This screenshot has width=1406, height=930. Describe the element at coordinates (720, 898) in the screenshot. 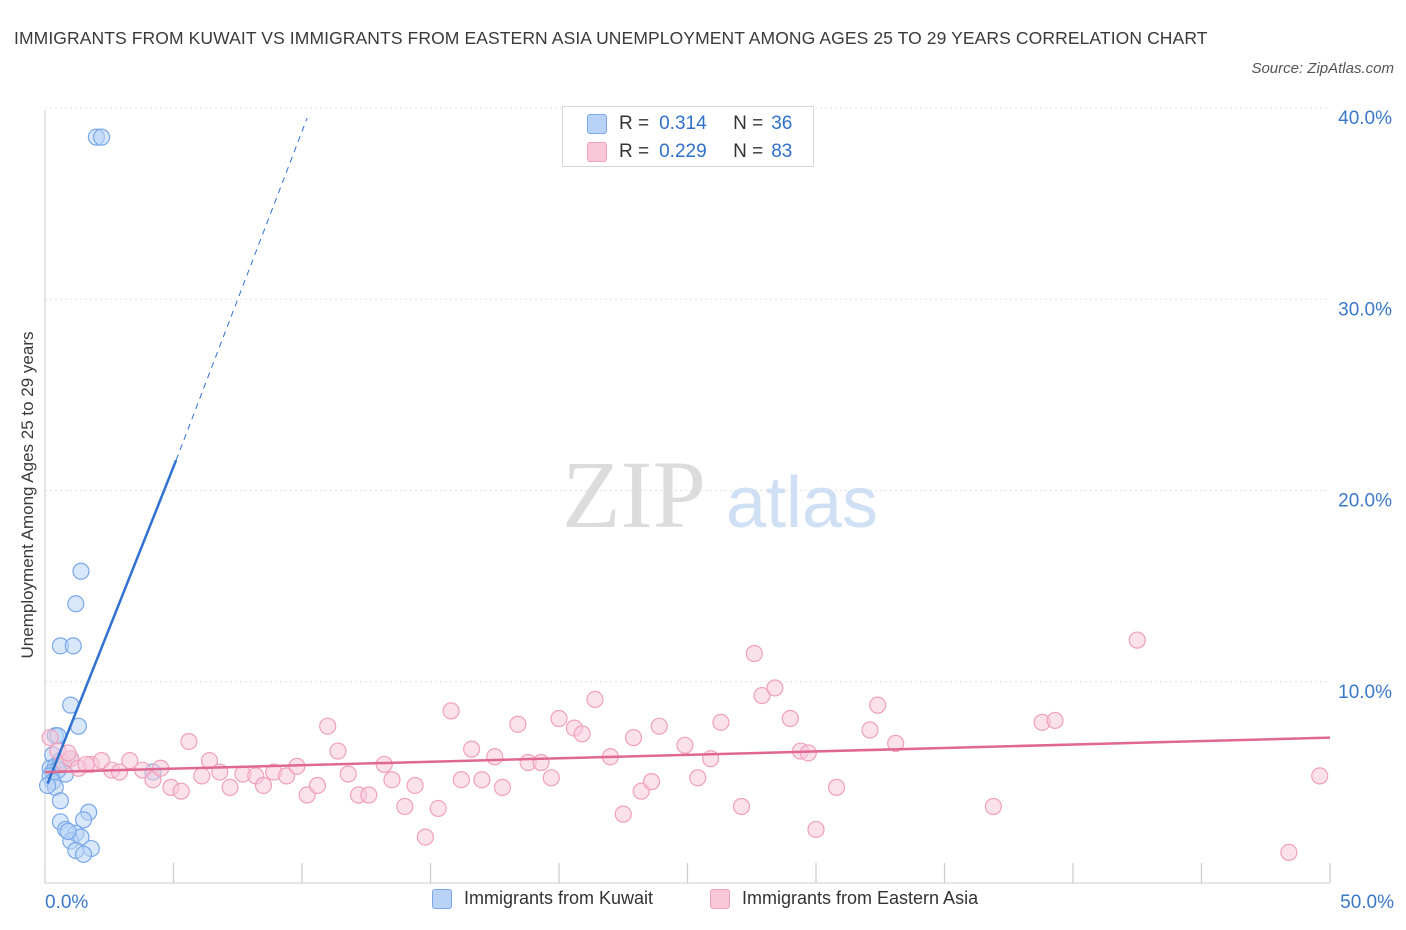

I see `legend-swatch-eastern-asia` at that location.